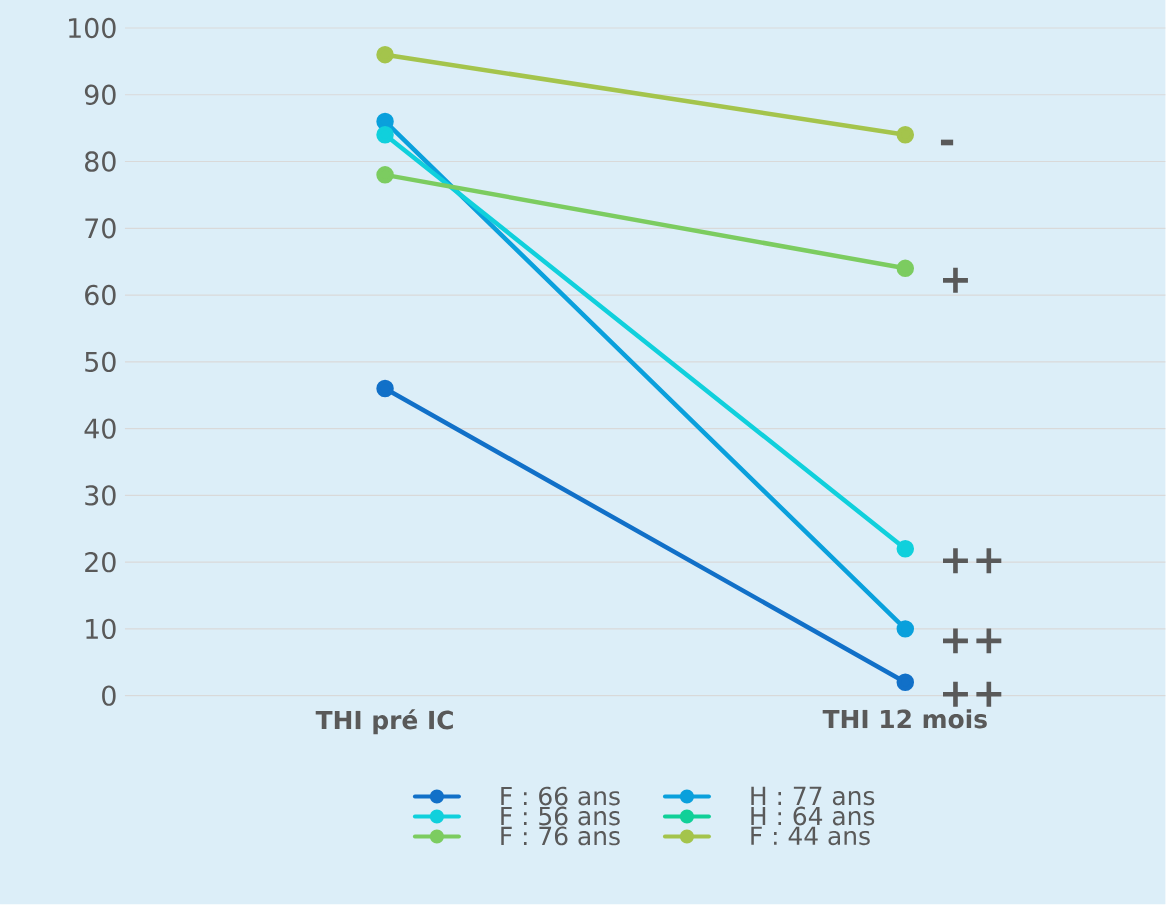  Describe the element at coordinates (384, 722) in the screenshot. I see `x-tick-label: THI pré IC` at that location.